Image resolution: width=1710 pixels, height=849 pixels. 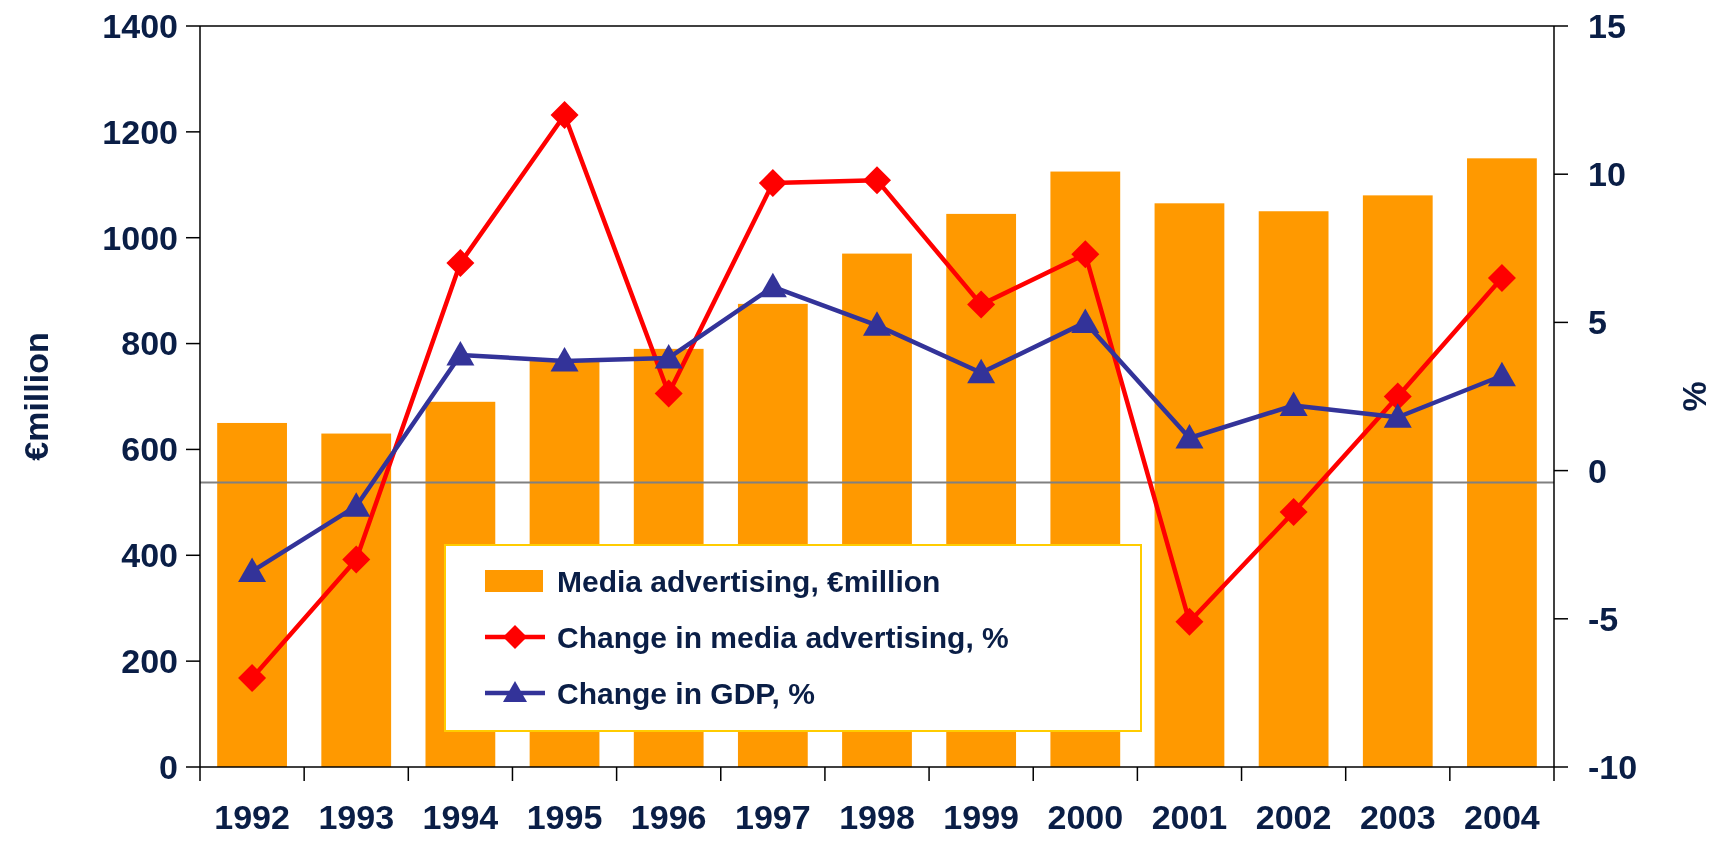 I want to click on y-tick-label: 1000, so click(x=140, y=237).